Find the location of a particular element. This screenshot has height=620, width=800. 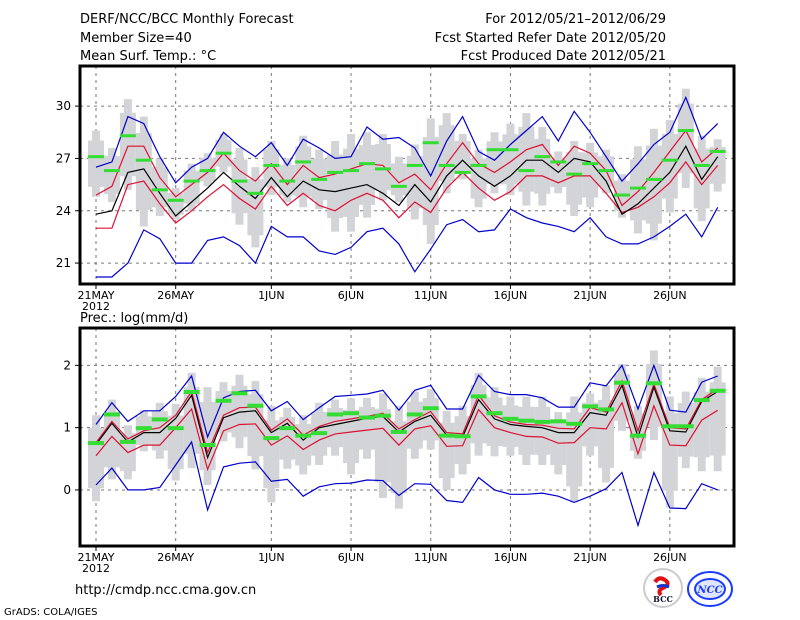

prec-min-line is located at coordinates (406, 484).